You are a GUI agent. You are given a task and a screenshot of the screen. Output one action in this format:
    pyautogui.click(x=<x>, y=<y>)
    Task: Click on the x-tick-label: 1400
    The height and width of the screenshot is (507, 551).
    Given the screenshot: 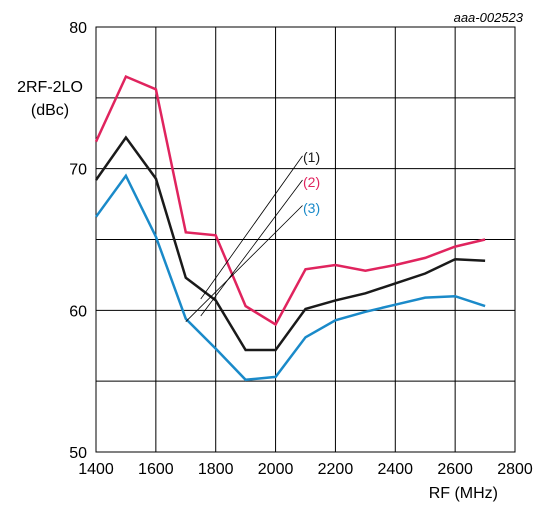 What is the action you would take?
    pyautogui.click(x=96, y=469)
    